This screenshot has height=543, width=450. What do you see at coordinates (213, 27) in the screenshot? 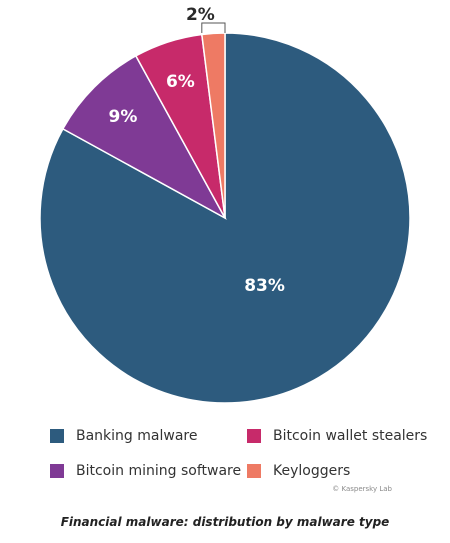
I see `label-bracket-keyloggers` at bounding box center [213, 27].